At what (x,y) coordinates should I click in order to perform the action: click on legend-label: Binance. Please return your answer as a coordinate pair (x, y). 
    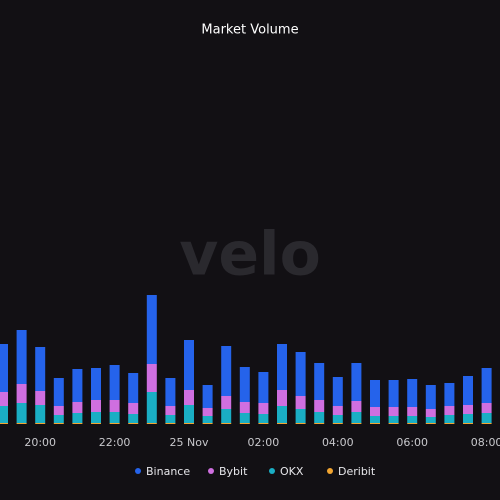
    Looking at the image, I should click on (168, 471).